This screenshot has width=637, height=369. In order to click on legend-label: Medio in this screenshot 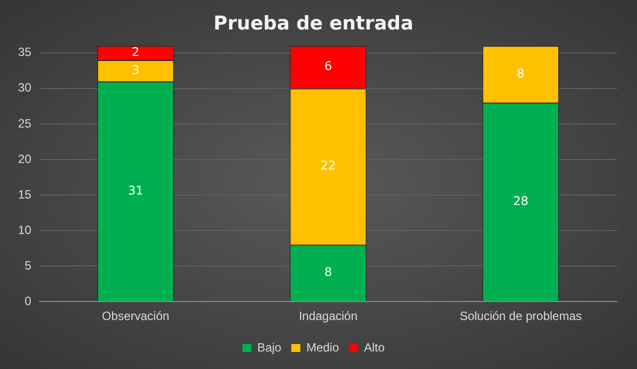, I will do `click(323, 347)`.